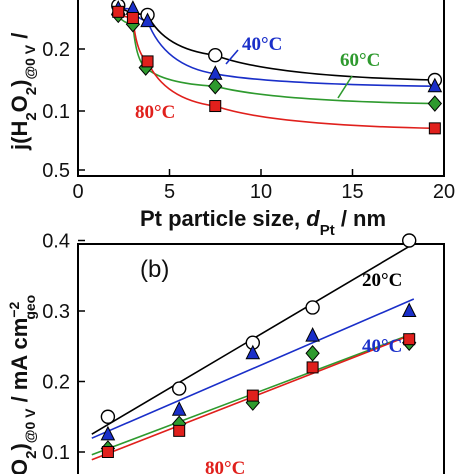 The width and height of the screenshot is (474, 474). I want to click on panel-b-ytick-label: 0.4, so click(56, 242).